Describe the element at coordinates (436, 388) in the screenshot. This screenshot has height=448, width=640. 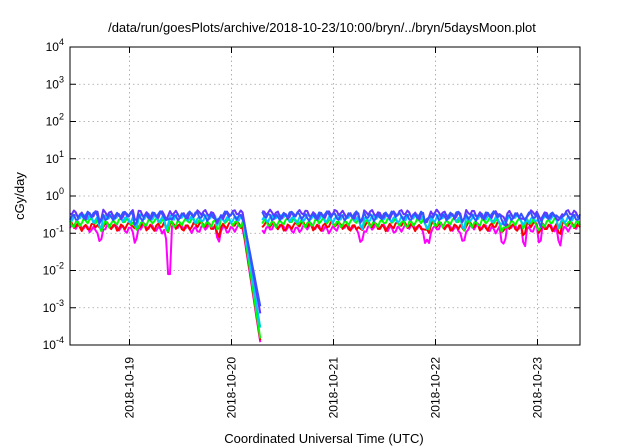
I see `x-tick-label: 2018-10-22` at that location.